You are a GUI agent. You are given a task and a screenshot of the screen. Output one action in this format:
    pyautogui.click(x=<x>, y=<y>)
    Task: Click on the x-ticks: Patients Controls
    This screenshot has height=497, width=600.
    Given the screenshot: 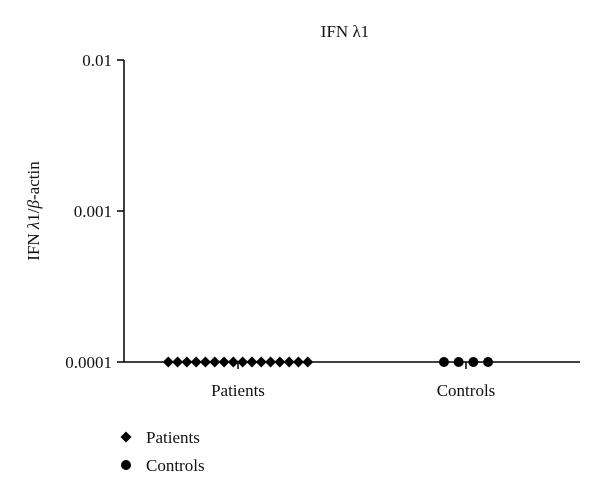 What is the action you would take?
    pyautogui.click(x=353, y=381)
    